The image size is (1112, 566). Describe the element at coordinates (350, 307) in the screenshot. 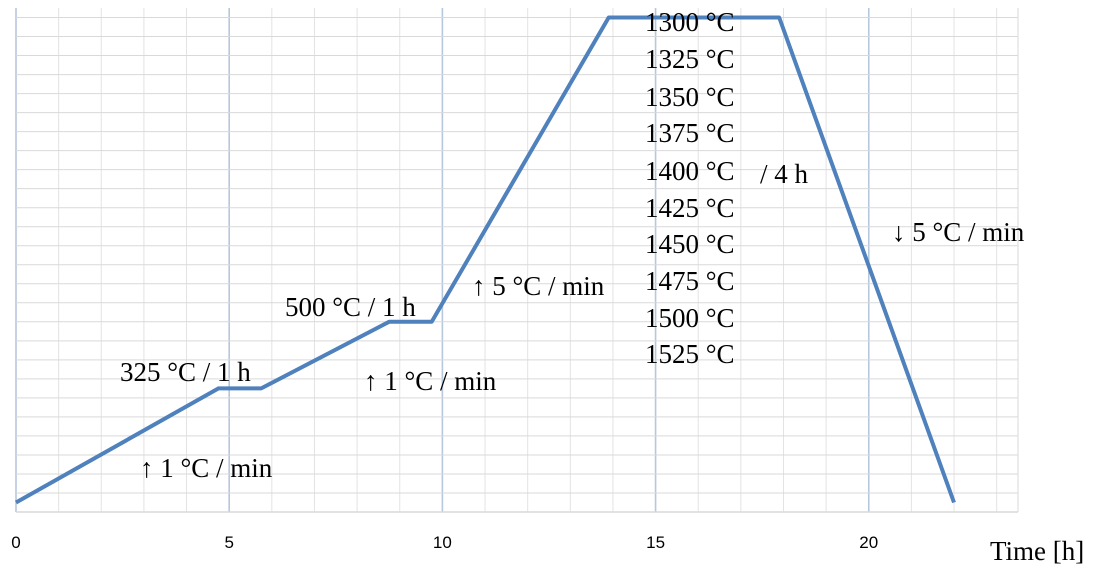

I see `annotation-step2: 500 °C / 1 h` at that location.